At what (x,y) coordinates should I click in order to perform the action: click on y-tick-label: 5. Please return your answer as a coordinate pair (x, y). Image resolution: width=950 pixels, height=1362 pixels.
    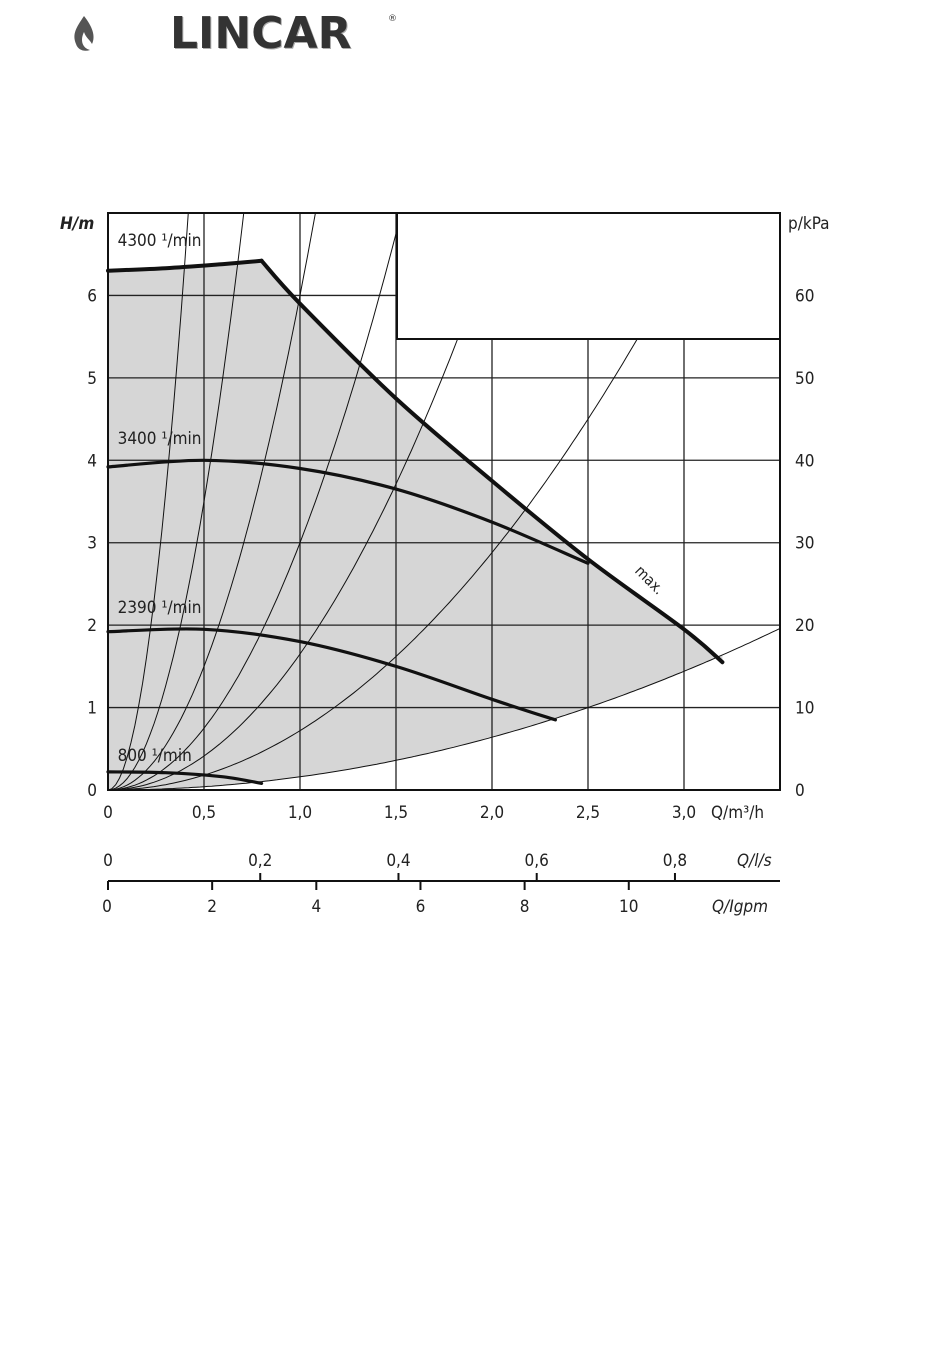
    Looking at the image, I should click on (92, 379).